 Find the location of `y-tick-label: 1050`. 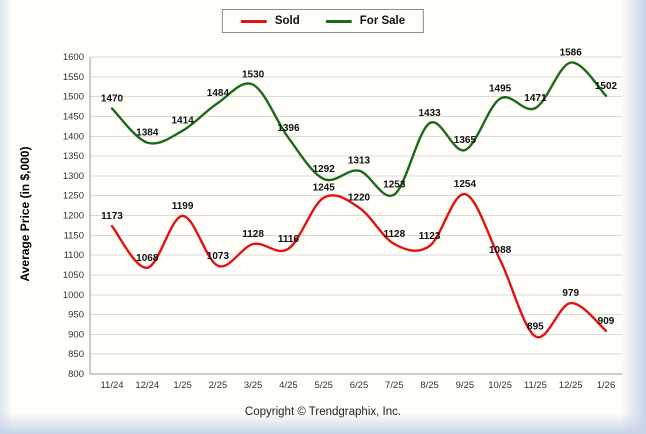

y-tick-label: 1050 is located at coordinates (73, 275).